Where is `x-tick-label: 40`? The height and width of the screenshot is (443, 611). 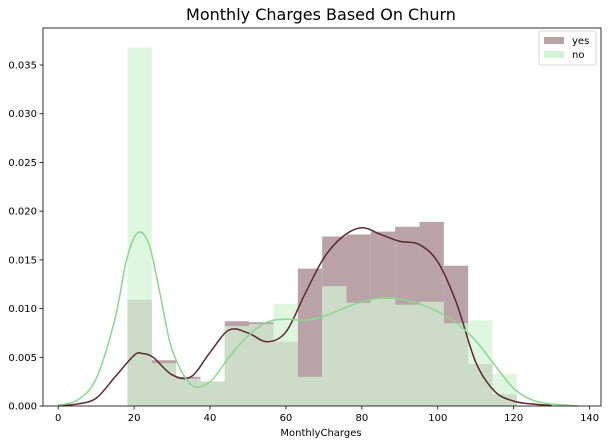 x-tick-label: 40 is located at coordinates (210, 418).